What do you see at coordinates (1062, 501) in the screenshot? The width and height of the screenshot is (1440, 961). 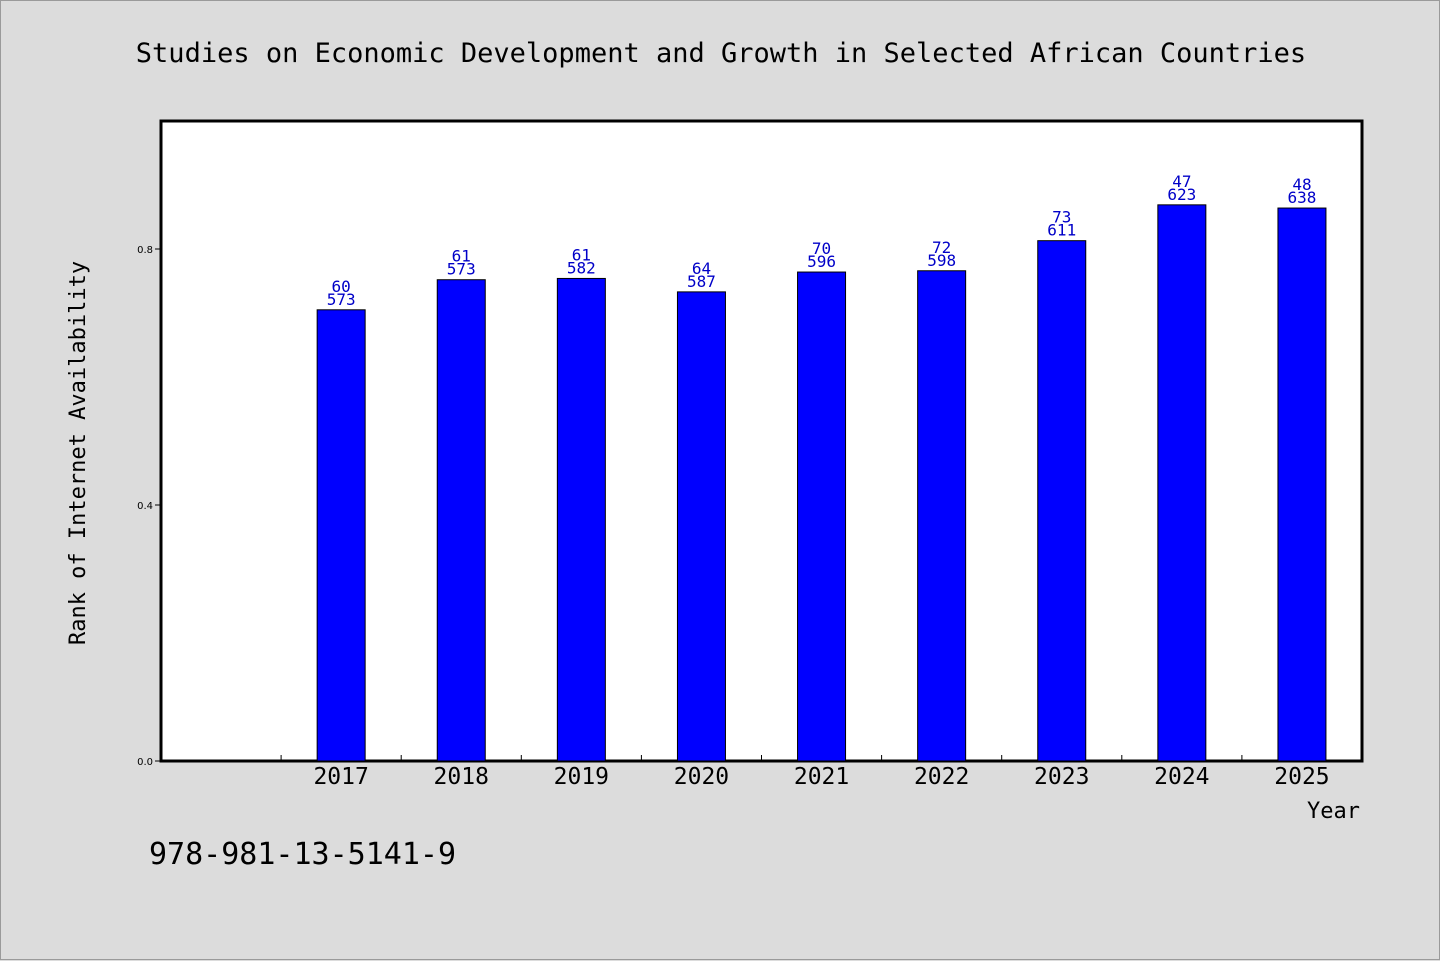 I see `bar-2023` at bounding box center [1062, 501].